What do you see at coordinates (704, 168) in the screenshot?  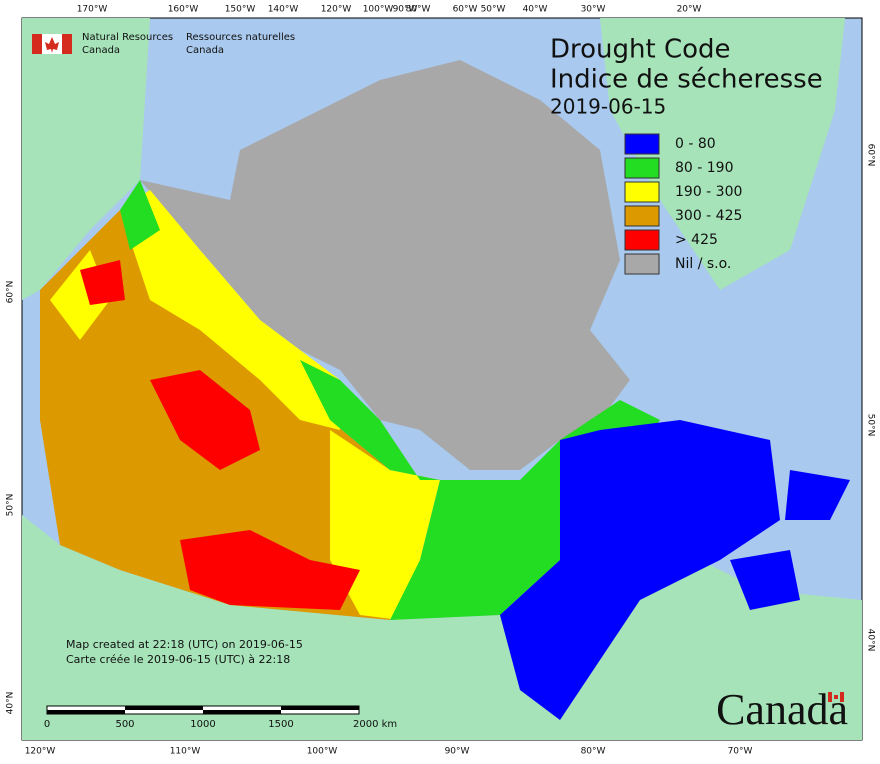 I see `legend-label: 80 - 190` at bounding box center [704, 168].